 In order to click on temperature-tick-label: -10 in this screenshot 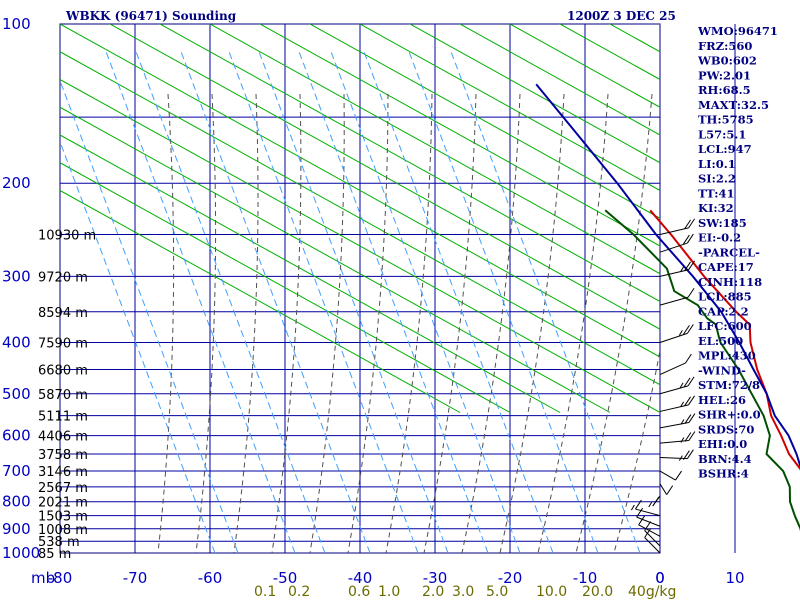, I will do `click(585, 578)`.